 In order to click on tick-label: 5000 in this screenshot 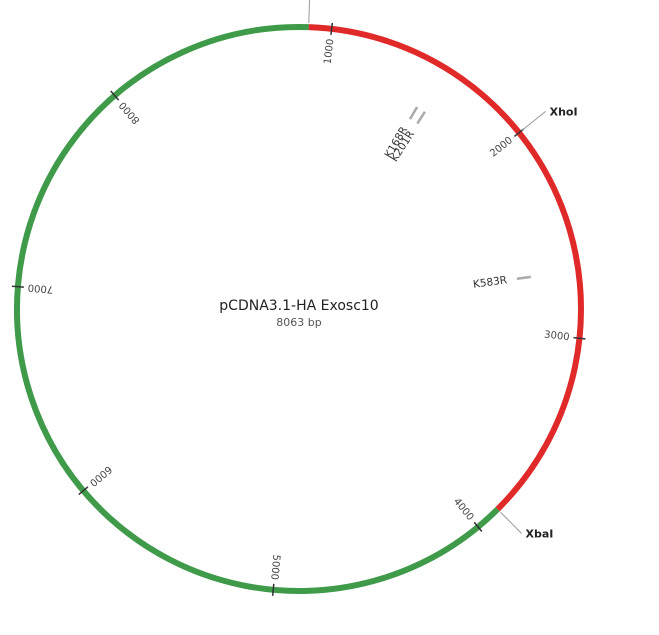, I will do `click(274, 567)`.